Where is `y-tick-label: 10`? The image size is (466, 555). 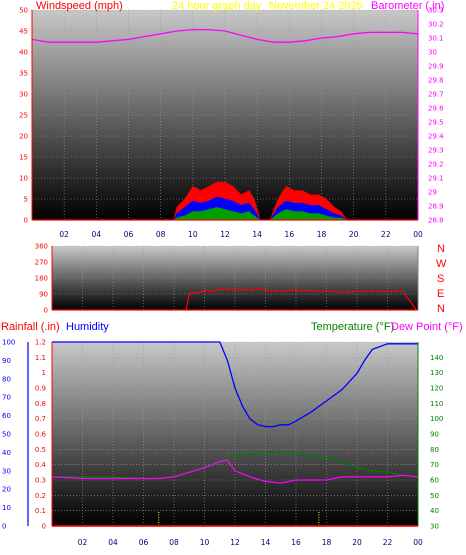 y-tick-label: 10 is located at coordinates (23, 179).